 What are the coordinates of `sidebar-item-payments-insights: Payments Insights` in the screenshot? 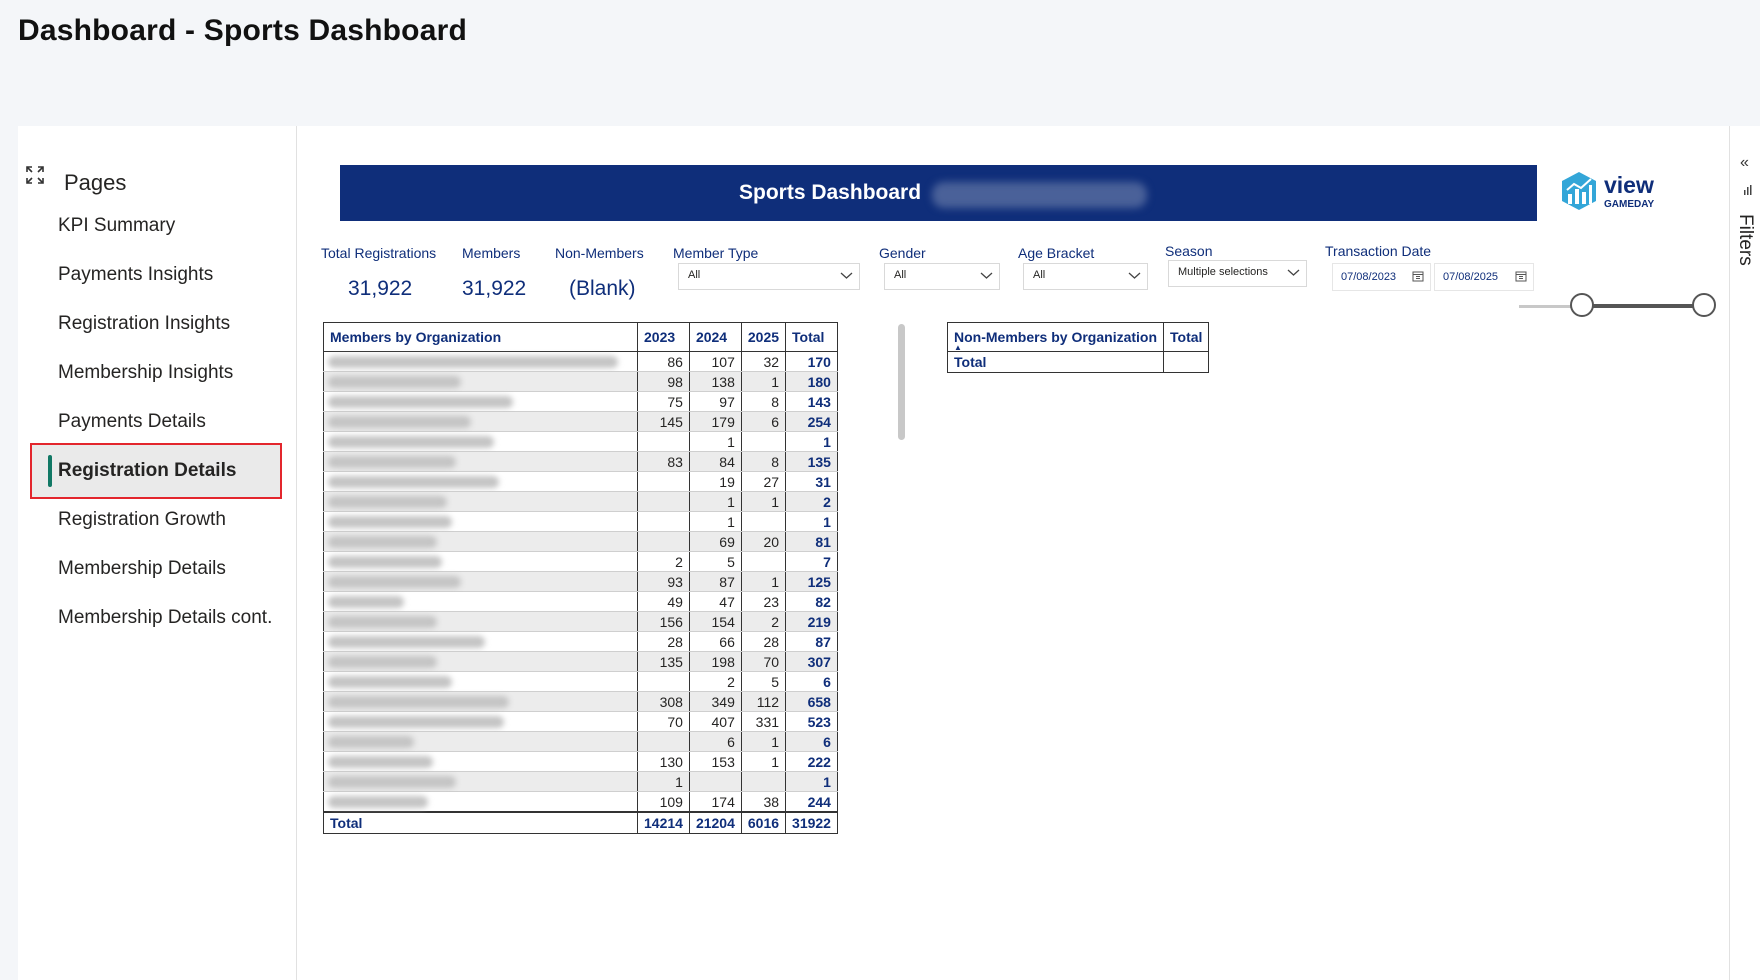 It's located at (136, 274).